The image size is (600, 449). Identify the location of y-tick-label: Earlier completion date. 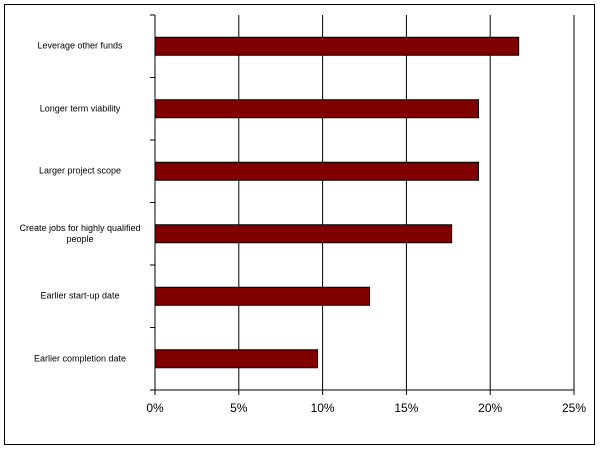
(80, 358).